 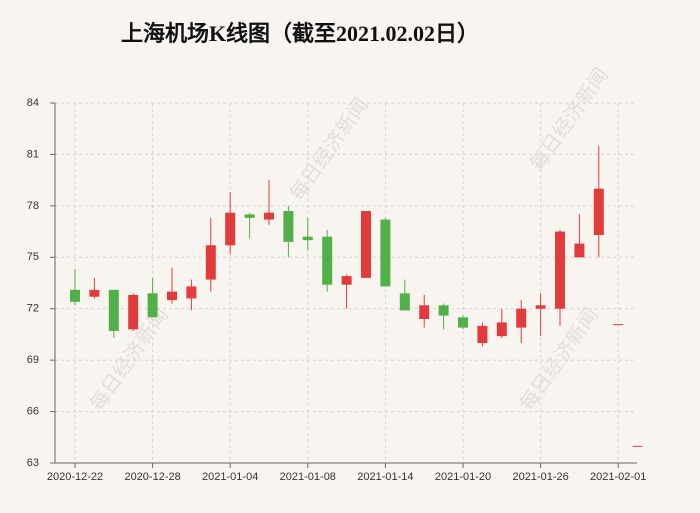 What do you see at coordinates (33, 360) in the screenshot?
I see `y-tick-label: 69` at bounding box center [33, 360].